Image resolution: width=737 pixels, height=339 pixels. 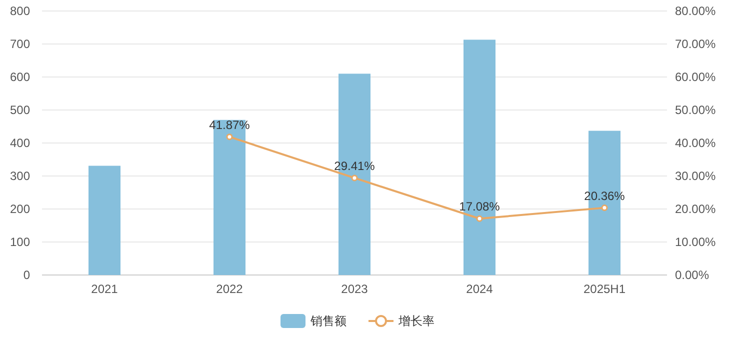 What do you see at coordinates (328, 321) in the screenshot?
I see `legend-label: 销售额` at bounding box center [328, 321].